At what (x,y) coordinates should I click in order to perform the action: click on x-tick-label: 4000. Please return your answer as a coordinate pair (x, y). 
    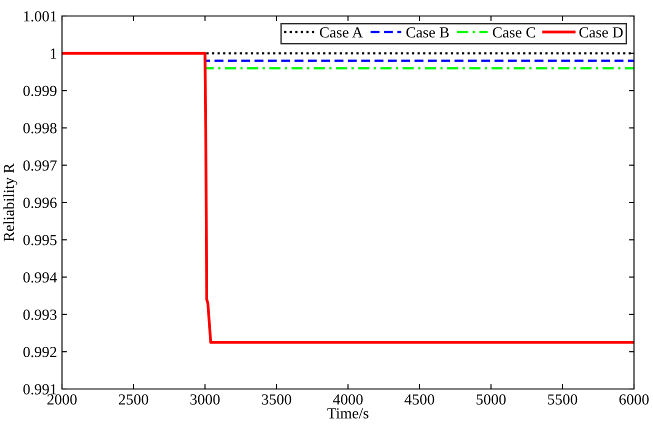
    Looking at the image, I should click on (348, 399).